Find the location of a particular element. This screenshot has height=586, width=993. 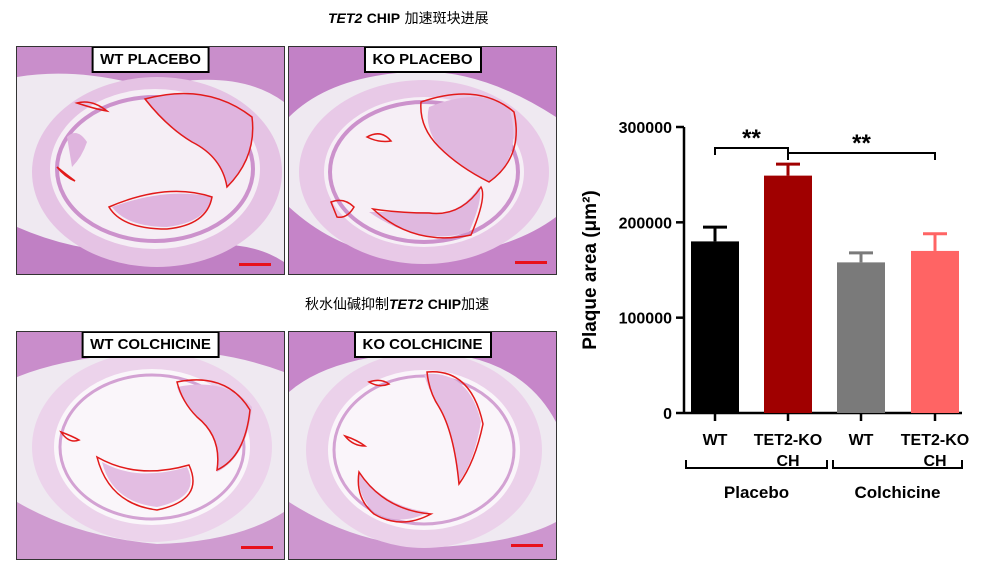

y-tick-label: 100000 is located at coordinates (645, 319).